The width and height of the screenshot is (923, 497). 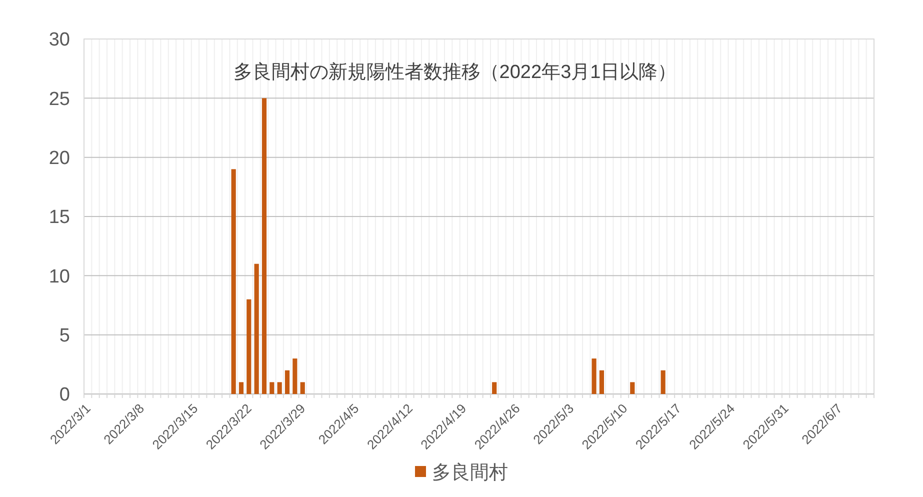 What do you see at coordinates (59, 40) in the screenshot?
I see `y-tick-label: 30` at bounding box center [59, 40].